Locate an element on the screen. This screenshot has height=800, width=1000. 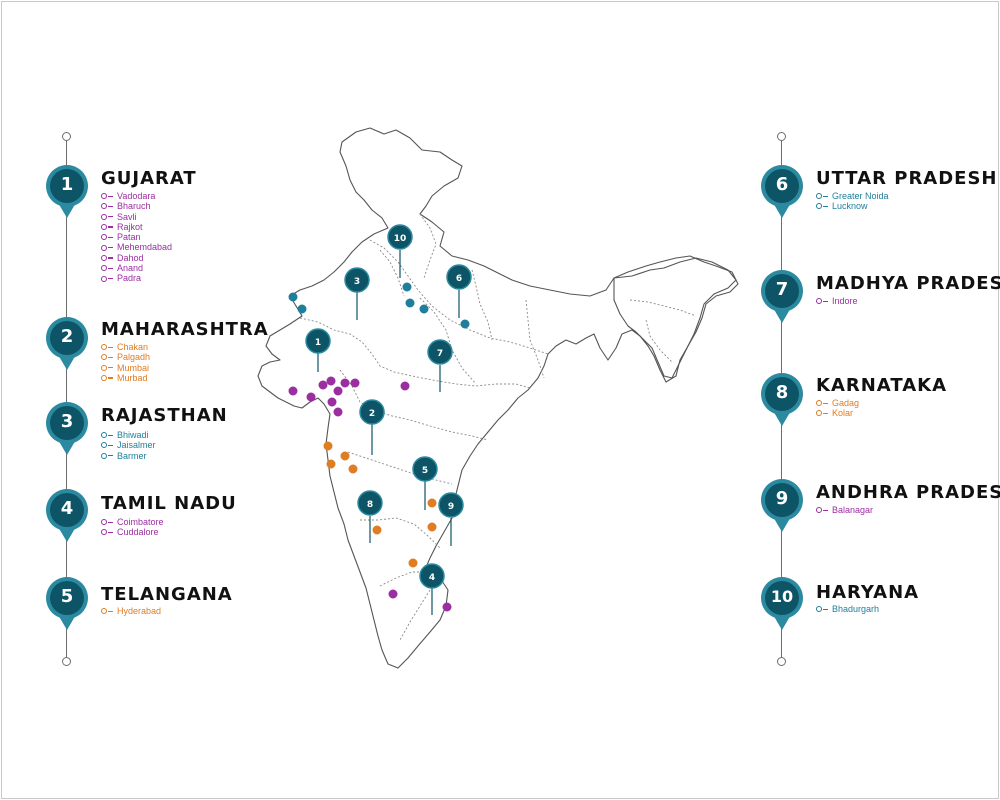
marker-number: 1 is located at coordinates (67, 184).